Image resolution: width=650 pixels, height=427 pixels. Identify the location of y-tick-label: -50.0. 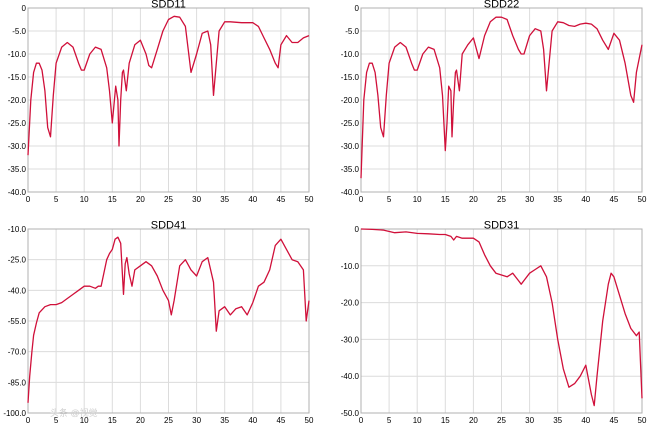
(350, 413).